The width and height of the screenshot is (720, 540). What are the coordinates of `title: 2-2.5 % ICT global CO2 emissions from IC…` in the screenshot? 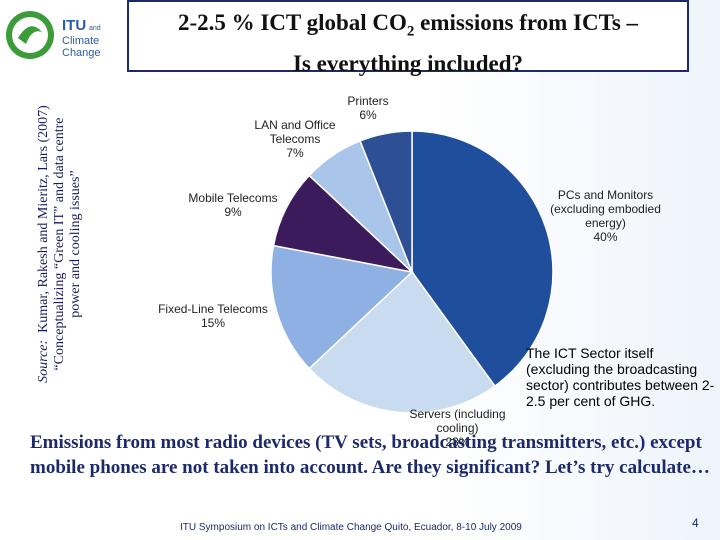 It's located at (408, 38).